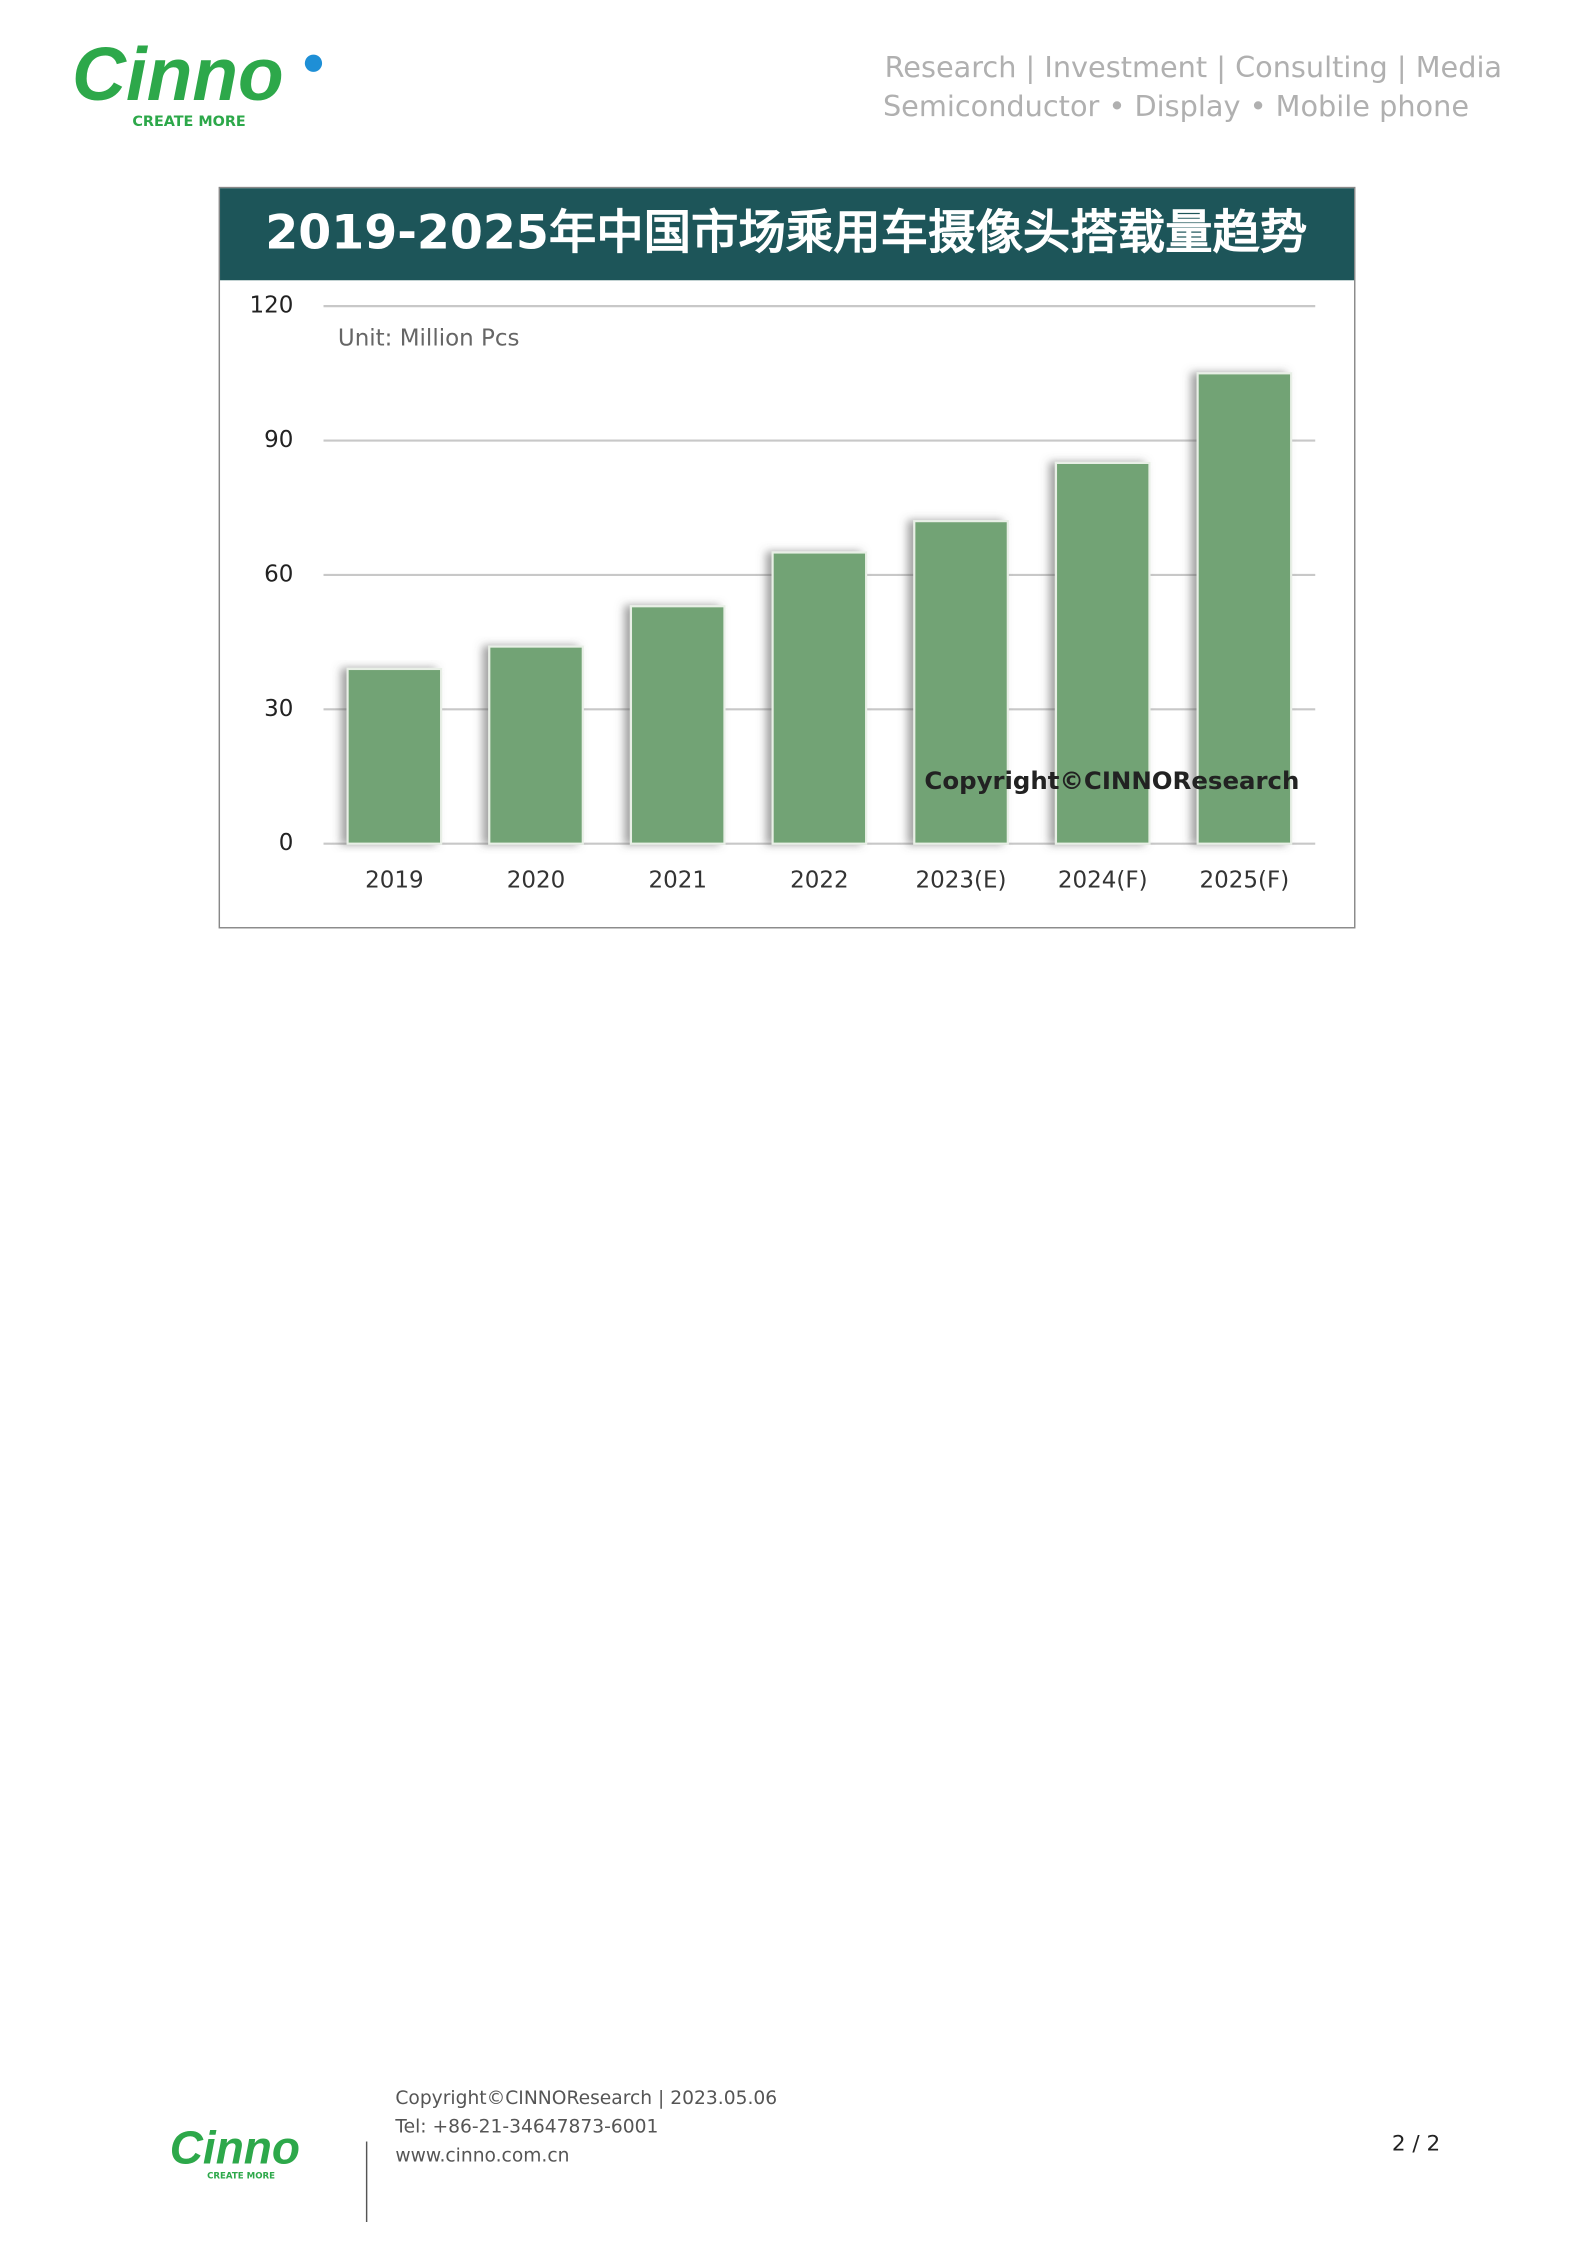 The width and height of the screenshot is (1587, 2245). What do you see at coordinates (1111, 780) in the screenshot?
I see `watermark: Copyright©CINNOResearch` at bounding box center [1111, 780].